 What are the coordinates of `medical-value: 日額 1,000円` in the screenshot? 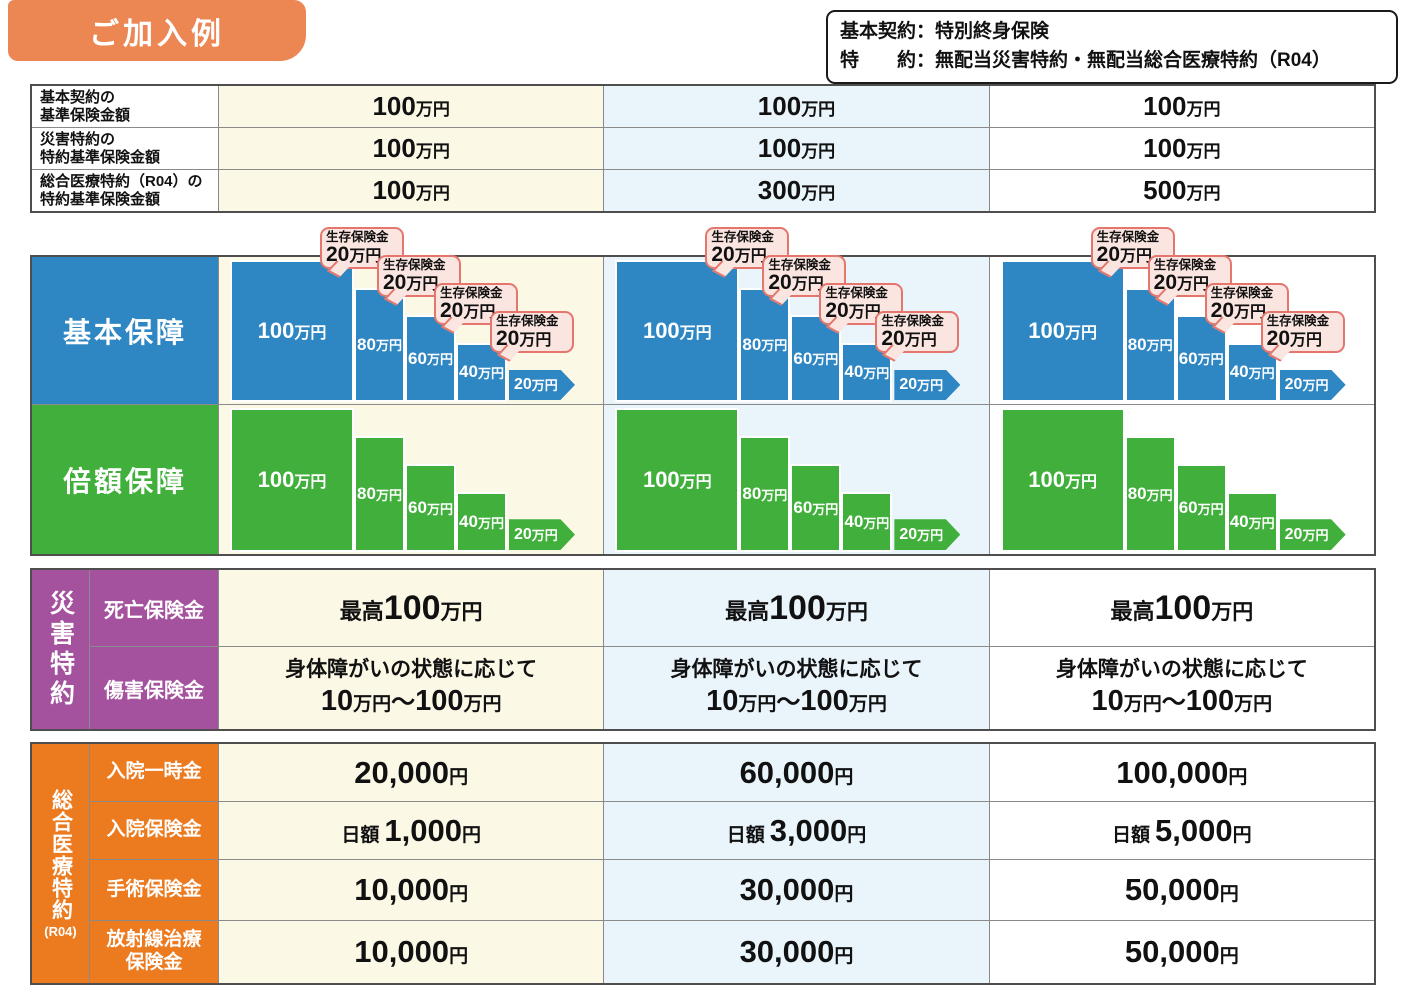 It's located at (411, 830).